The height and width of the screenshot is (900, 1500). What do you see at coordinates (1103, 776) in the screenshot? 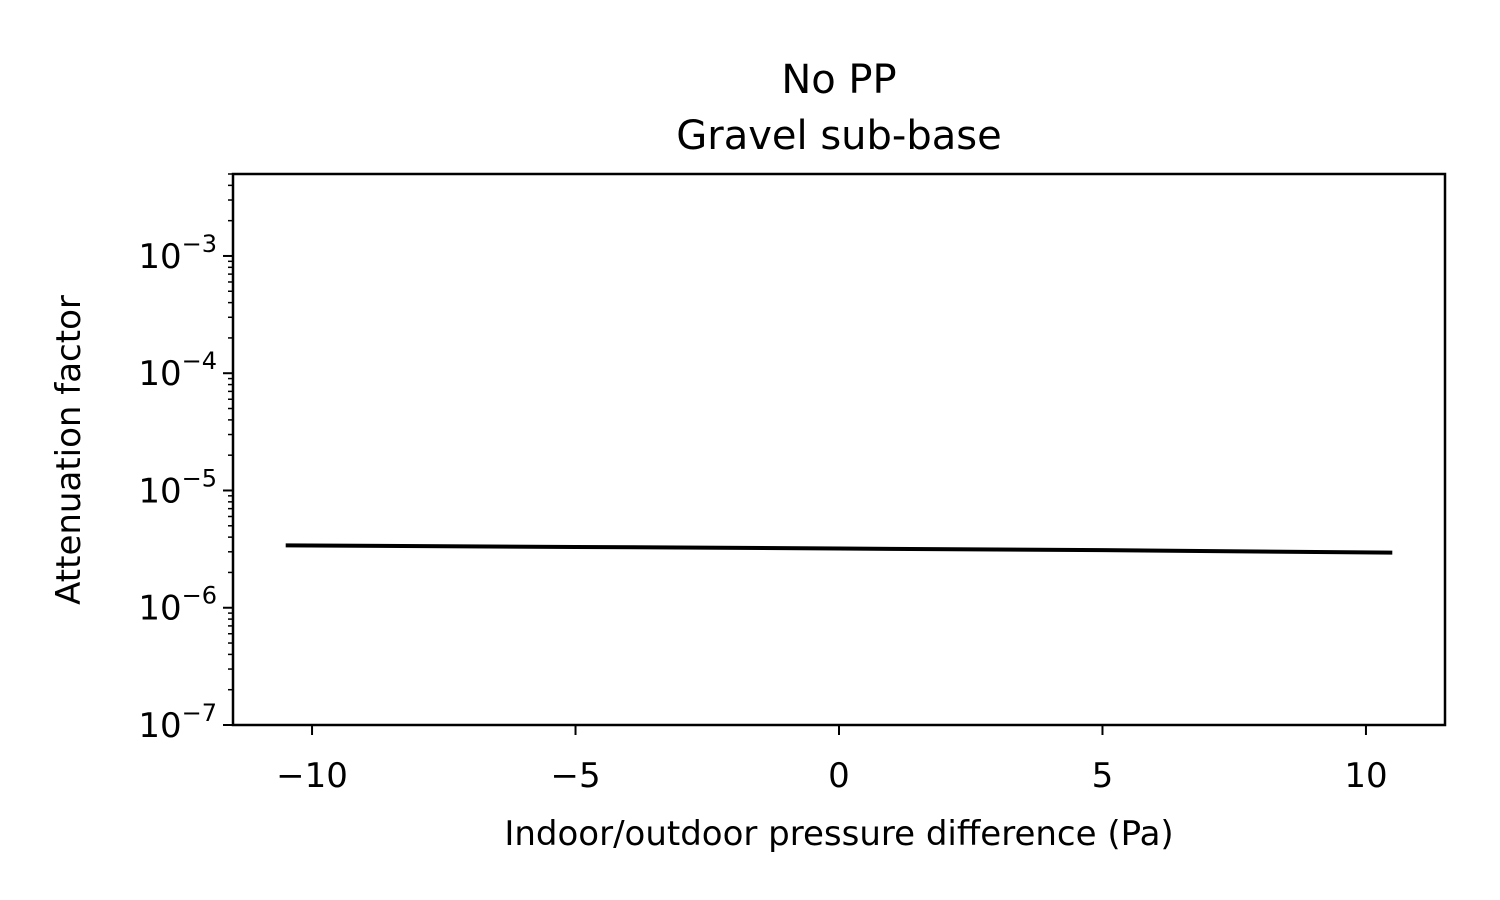
I see `x-tick-label: 5` at bounding box center [1103, 776].